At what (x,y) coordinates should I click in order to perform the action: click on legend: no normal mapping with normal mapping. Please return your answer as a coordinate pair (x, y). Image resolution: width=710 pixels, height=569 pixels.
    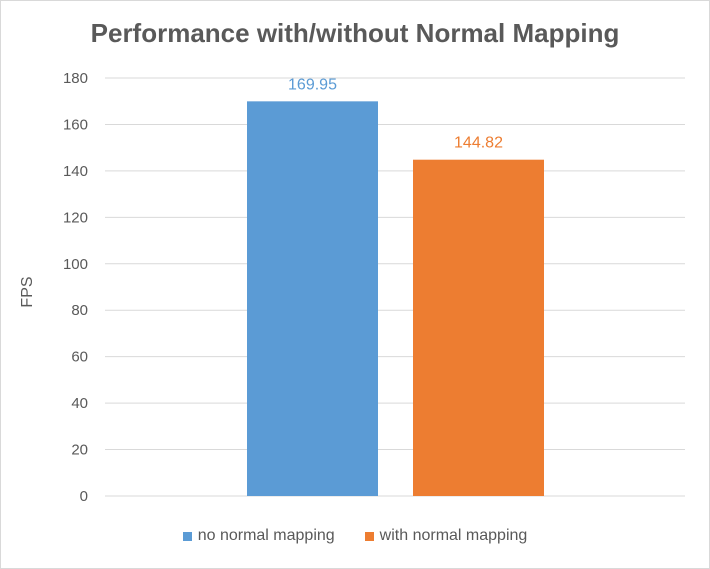
    Looking at the image, I should click on (355, 536).